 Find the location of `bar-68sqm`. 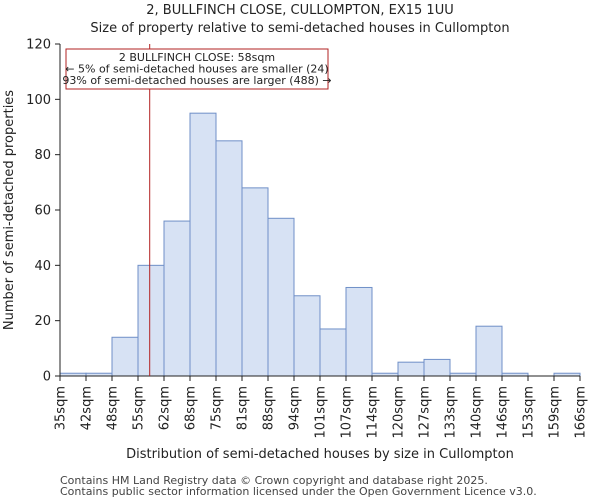

bar-68sqm is located at coordinates (203, 244).